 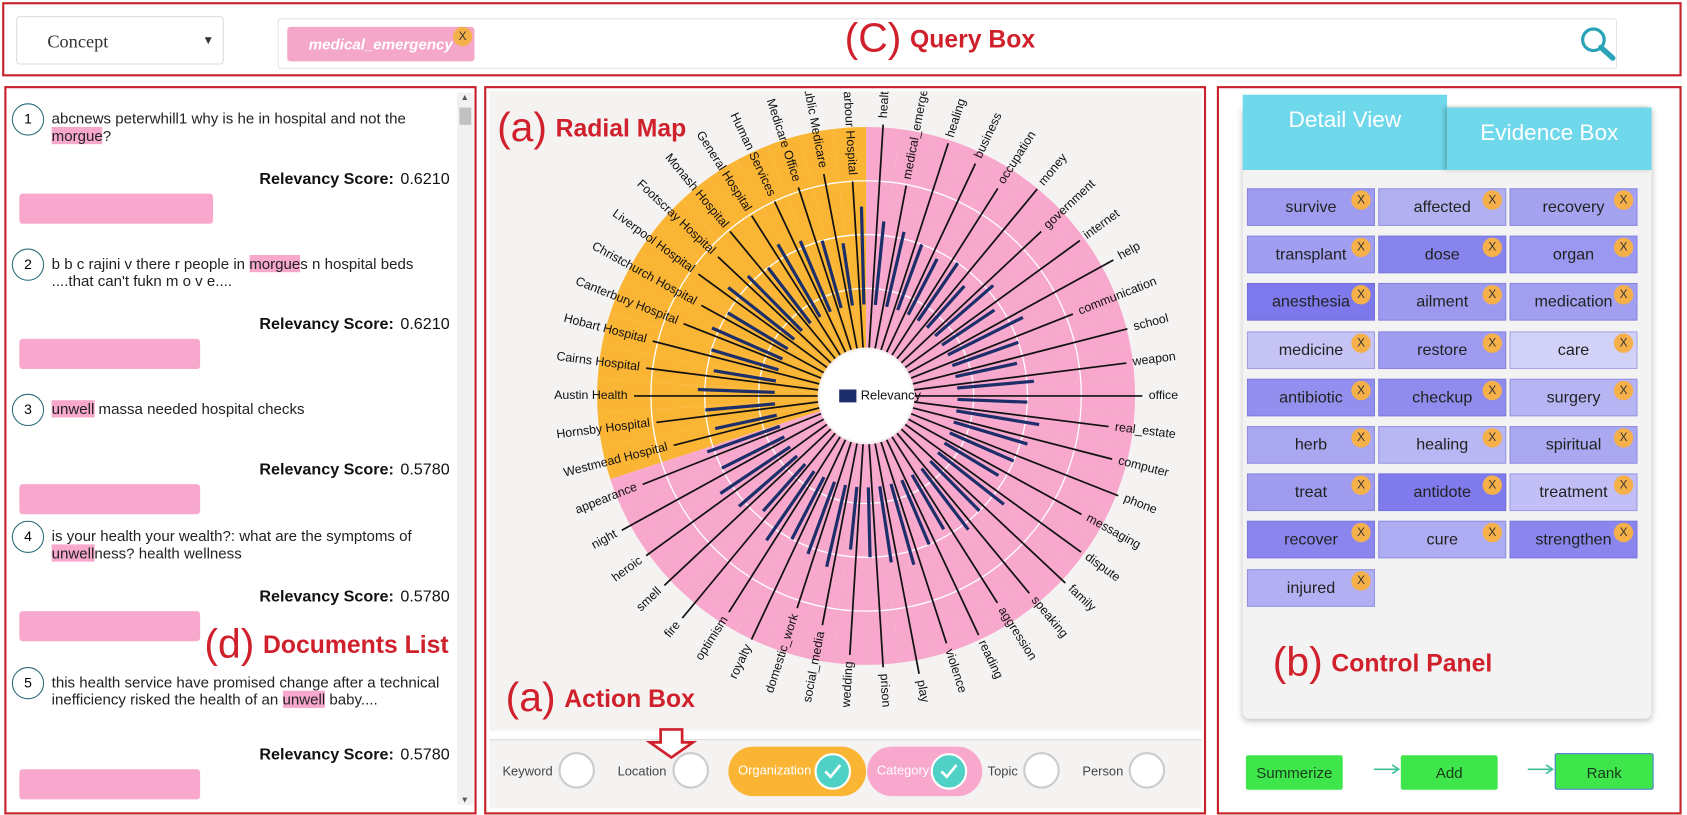 What do you see at coordinates (229, 644) in the screenshot?
I see `annotation-letter: (d)` at bounding box center [229, 644].